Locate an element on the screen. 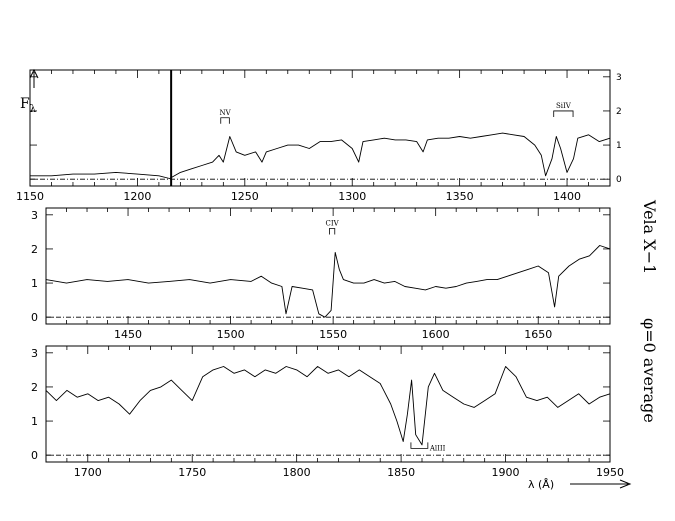 This screenshot has height=521, width=675. y-tick-label-right: 2 is located at coordinates (619, 112).